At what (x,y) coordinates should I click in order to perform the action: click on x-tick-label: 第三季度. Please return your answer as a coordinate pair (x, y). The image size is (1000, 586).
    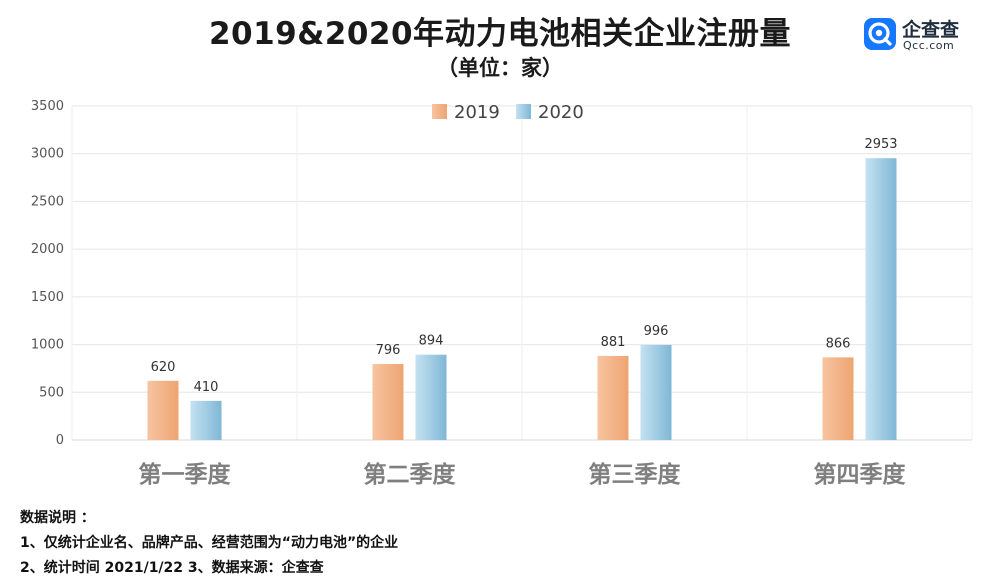
    Looking at the image, I should click on (635, 474).